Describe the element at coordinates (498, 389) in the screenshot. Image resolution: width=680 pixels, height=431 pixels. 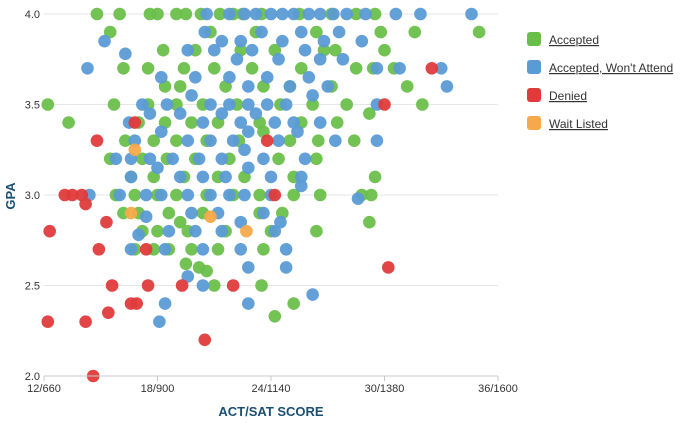
I see `x-tick-label: 36/1600` at that location.